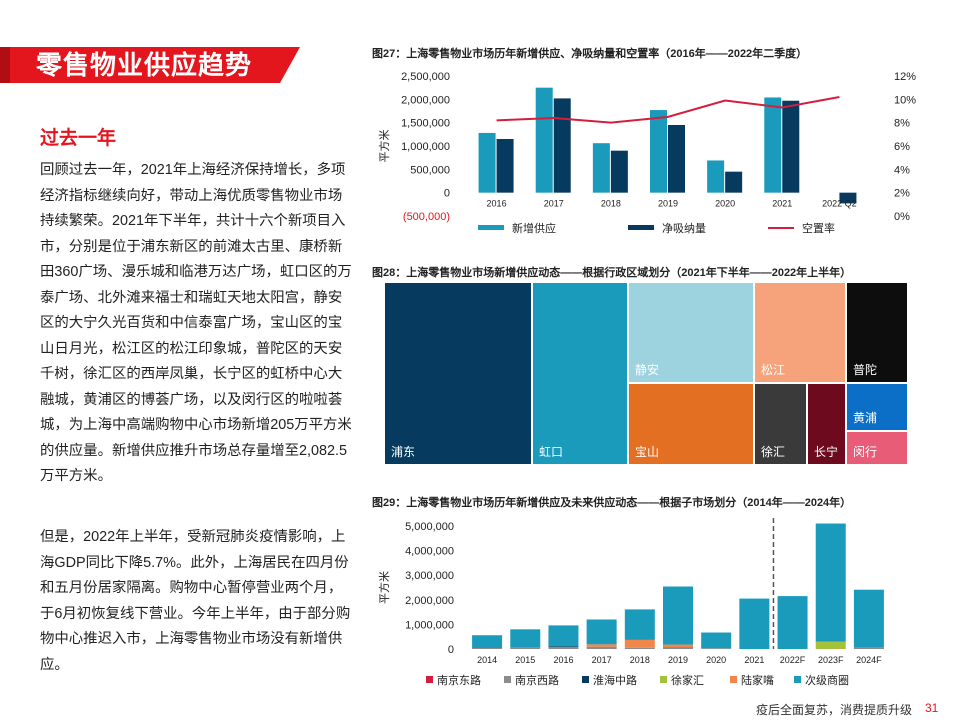  What do you see at coordinates (144, 65) in the screenshot?
I see `banner-title: 零售物业供应趋势` at bounding box center [144, 65].